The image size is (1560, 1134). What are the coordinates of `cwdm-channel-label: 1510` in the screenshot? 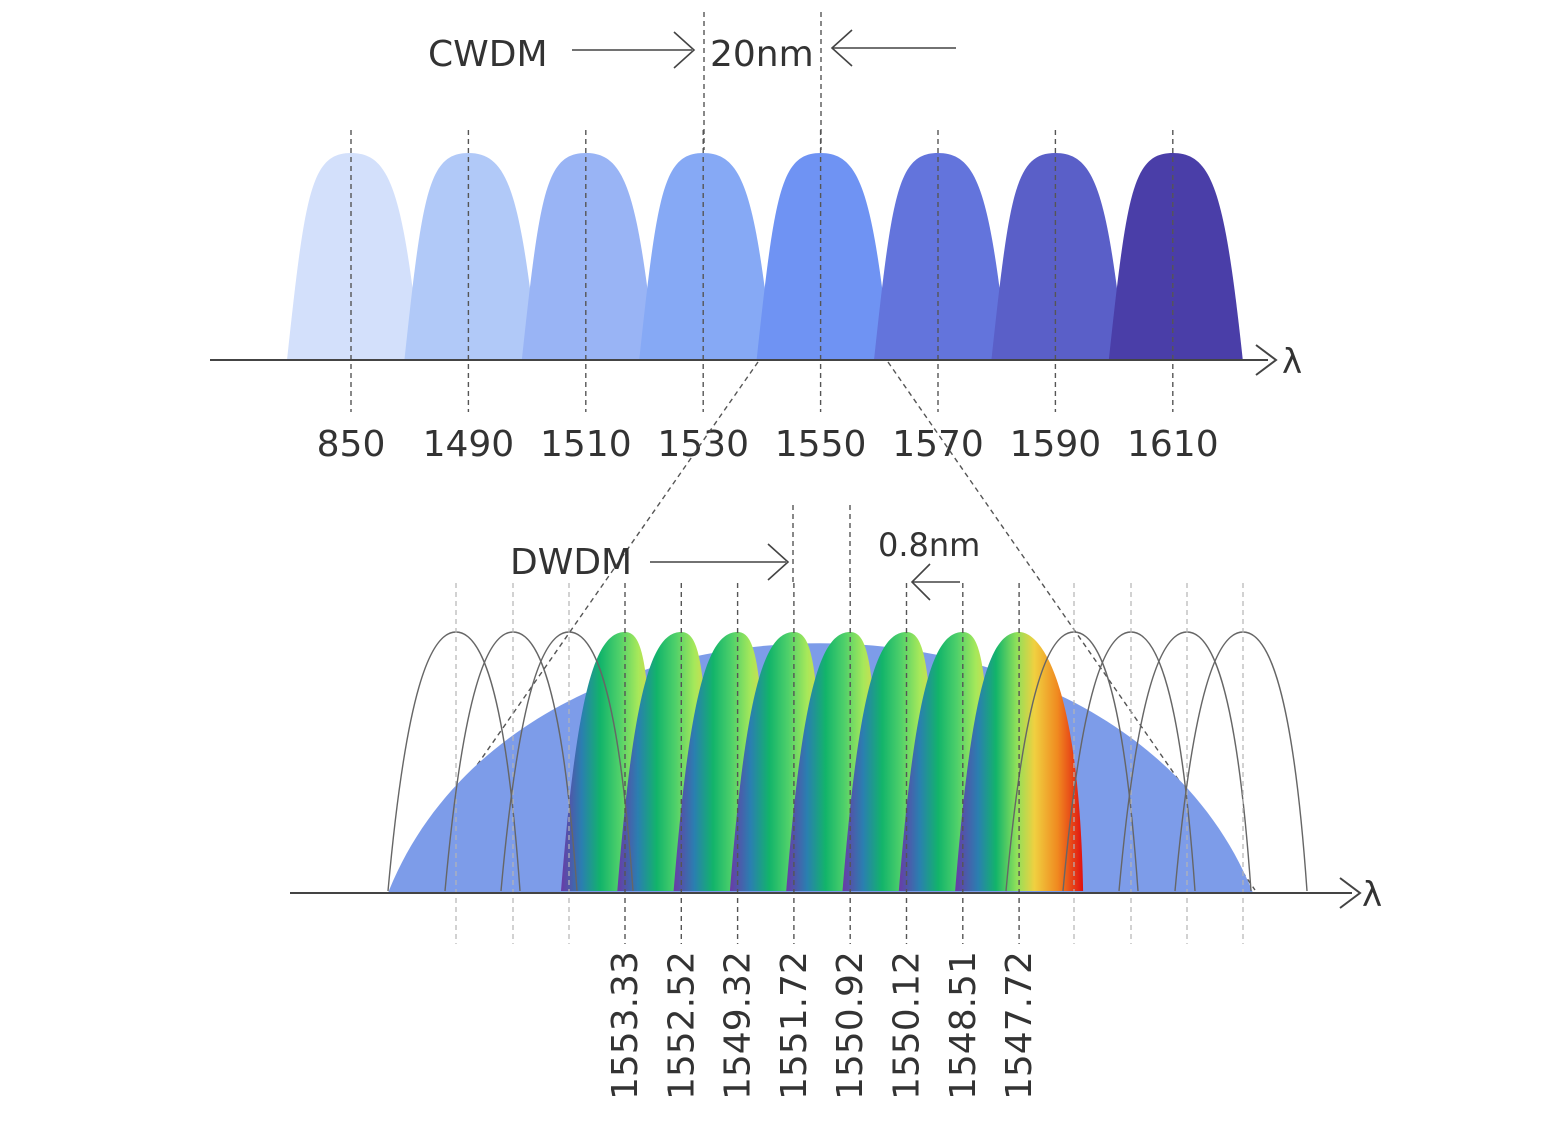 It's located at (586, 444).